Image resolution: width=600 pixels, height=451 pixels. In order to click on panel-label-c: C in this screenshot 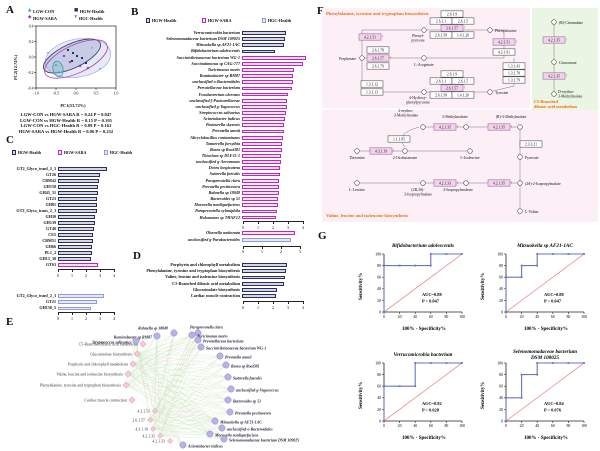, I will do `click(10, 140)`.